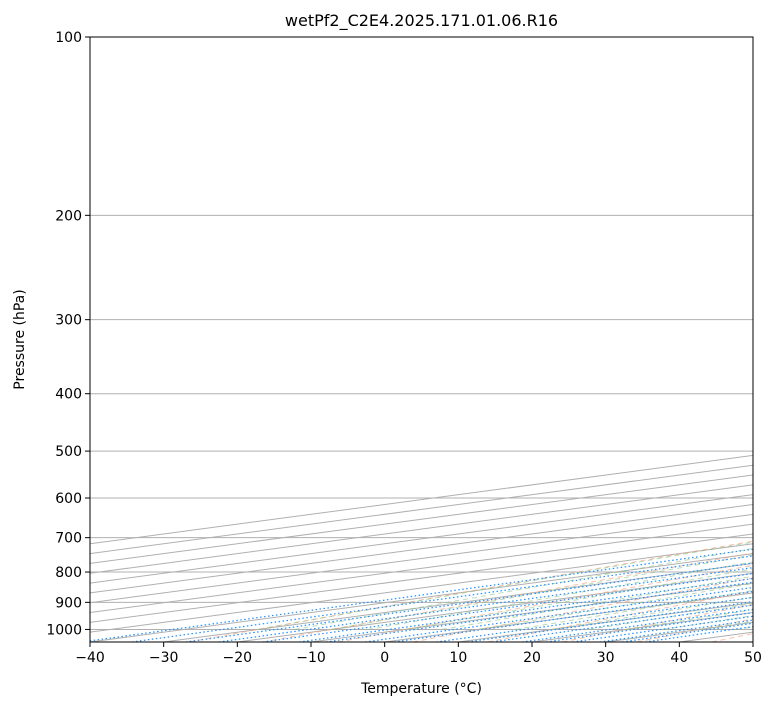  Describe the element at coordinates (606, 658) in the screenshot. I see `x-tick-label: 30` at that location.